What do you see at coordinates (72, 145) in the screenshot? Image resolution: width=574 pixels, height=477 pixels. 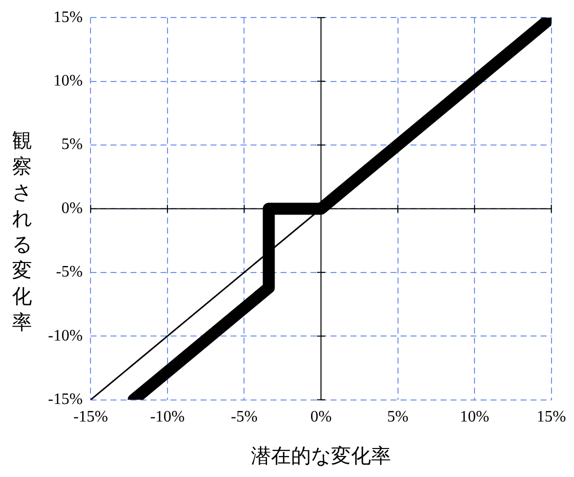 I see `y-tick-label: 5%` at bounding box center [72, 145].